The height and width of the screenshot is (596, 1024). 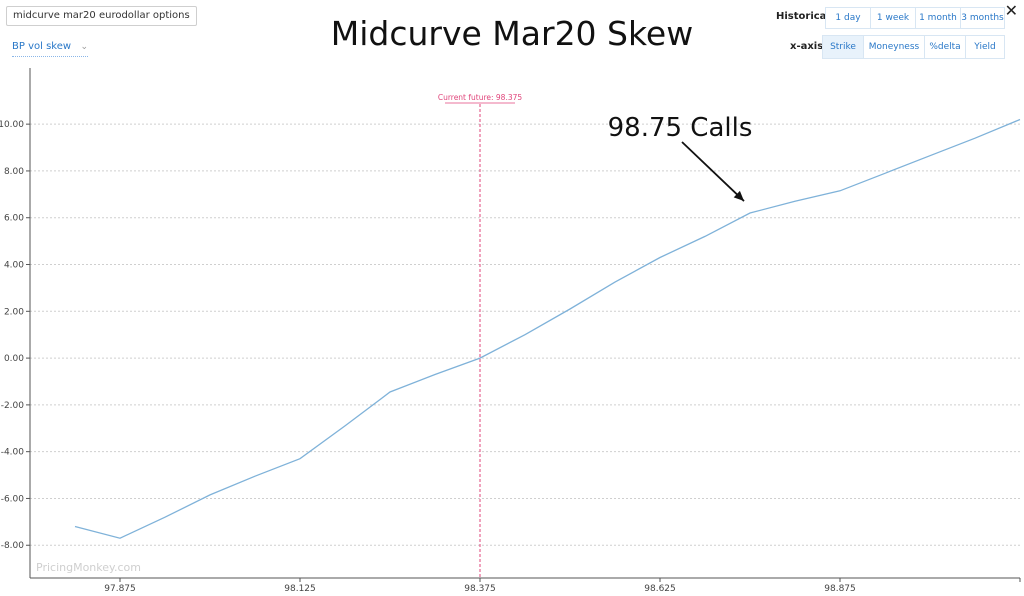 What do you see at coordinates (480, 97) in the screenshot?
I see `current-future-label: Current future: 98.375` at bounding box center [480, 97].